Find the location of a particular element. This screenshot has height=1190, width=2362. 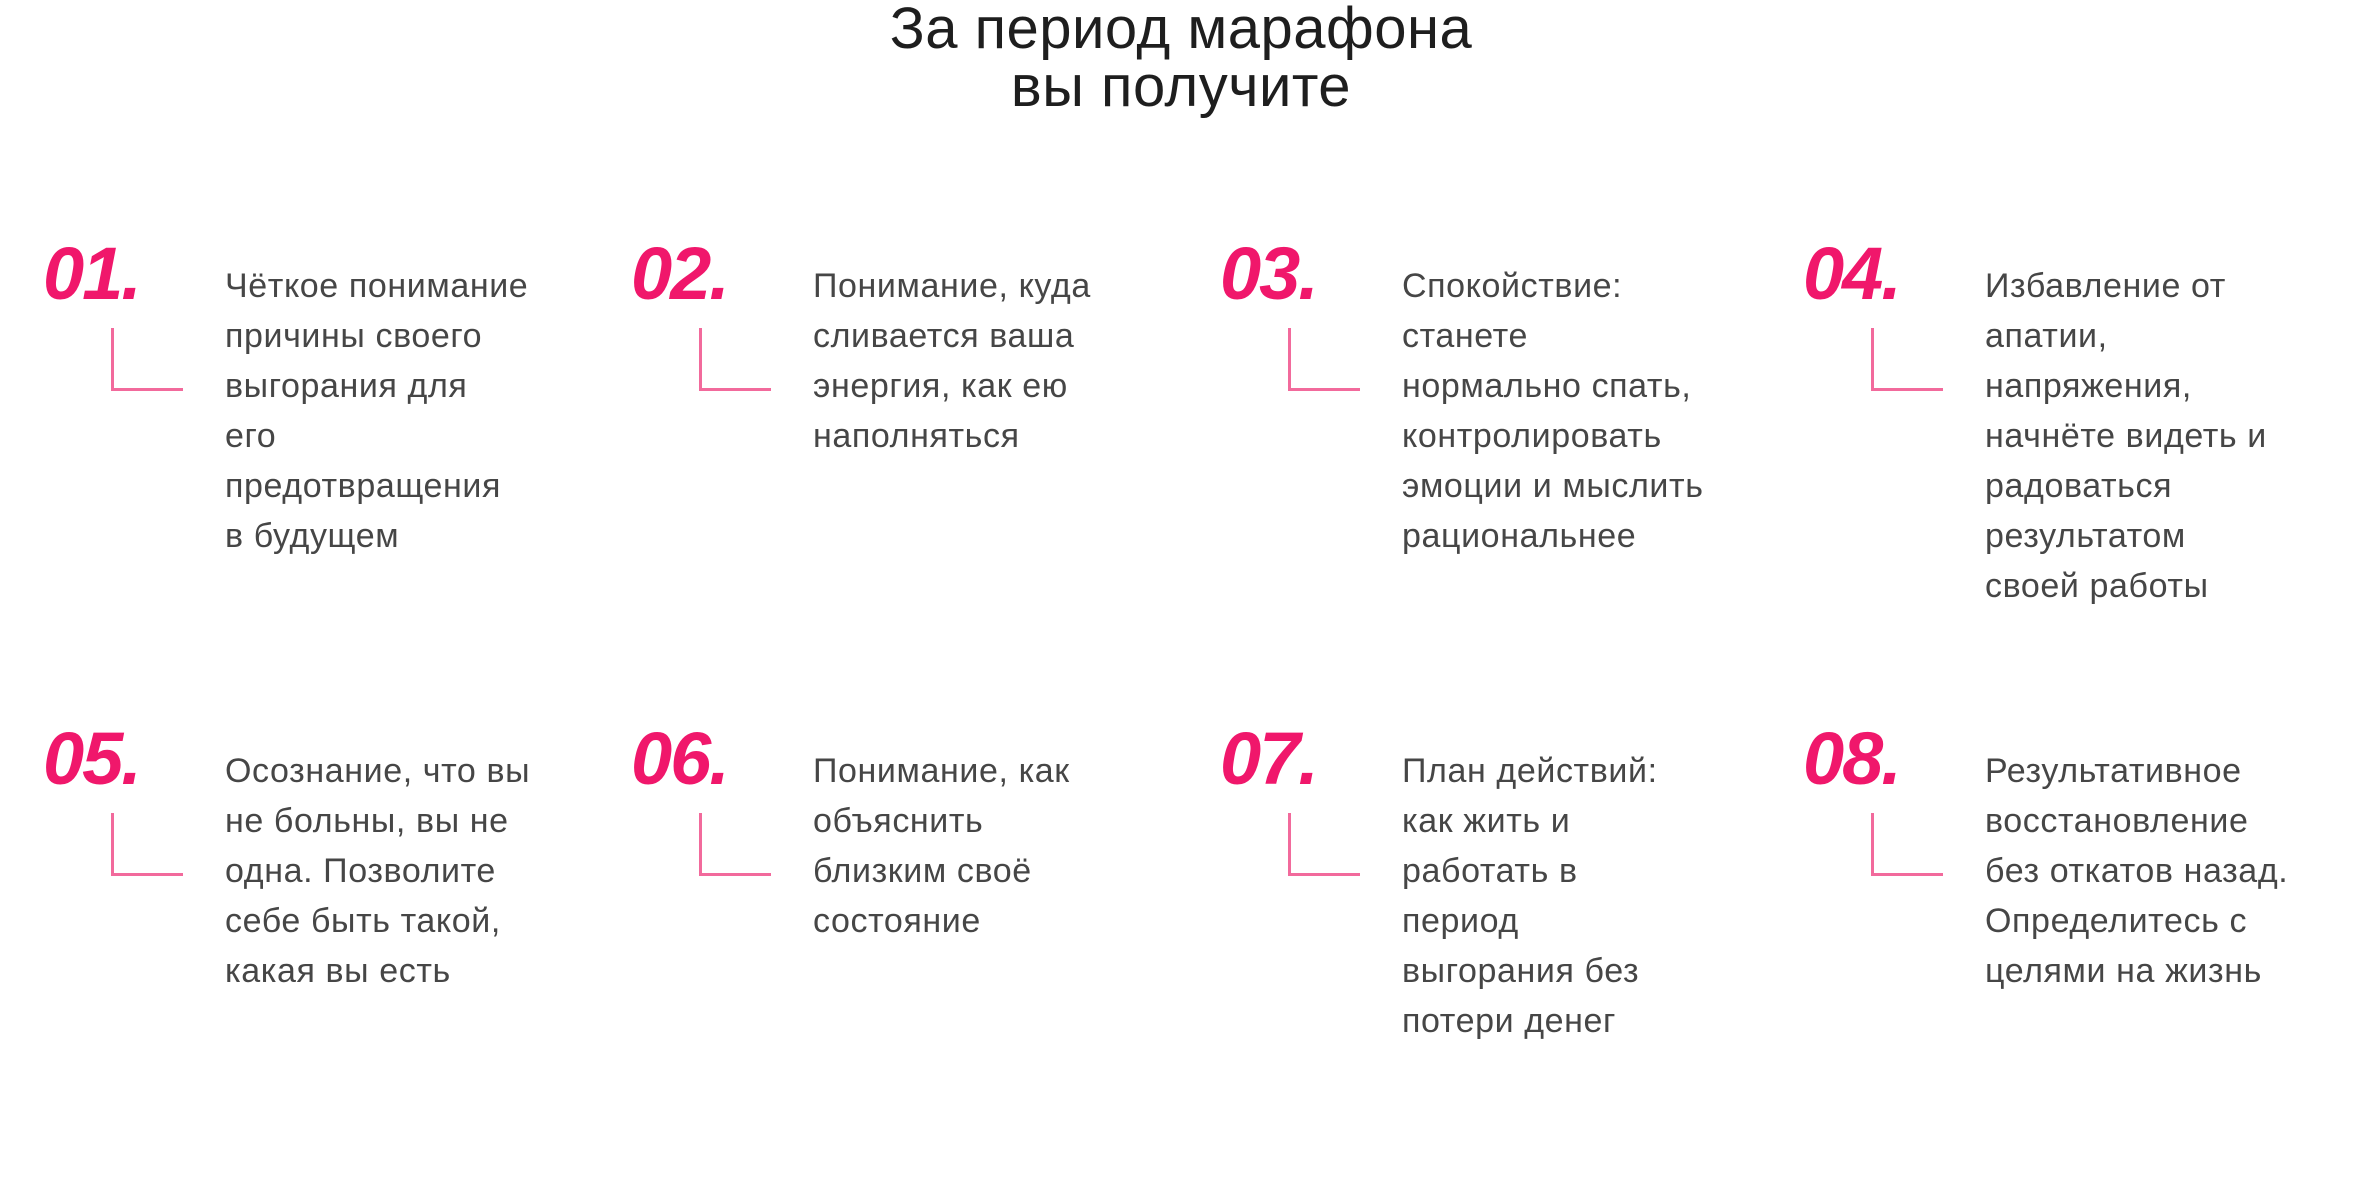

description-line: состояние is located at coordinates (897, 921).